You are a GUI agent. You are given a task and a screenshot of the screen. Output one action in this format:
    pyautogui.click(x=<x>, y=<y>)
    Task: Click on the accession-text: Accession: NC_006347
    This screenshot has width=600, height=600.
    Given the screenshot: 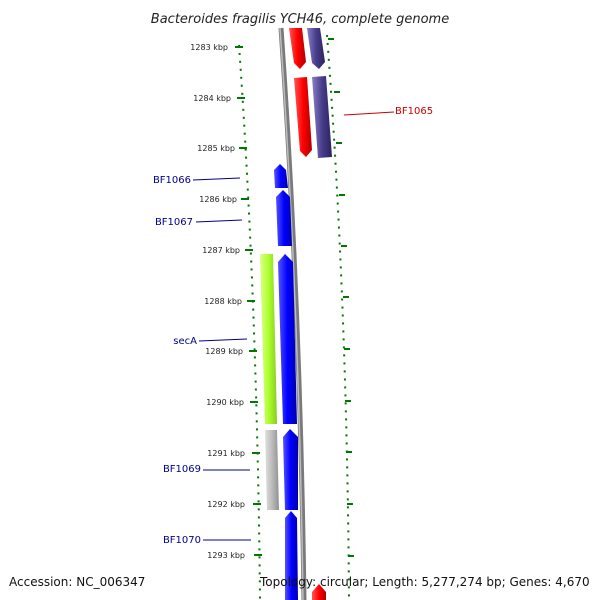 What is the action you would take?
    pyautogui.click(x=77, y=582)
    